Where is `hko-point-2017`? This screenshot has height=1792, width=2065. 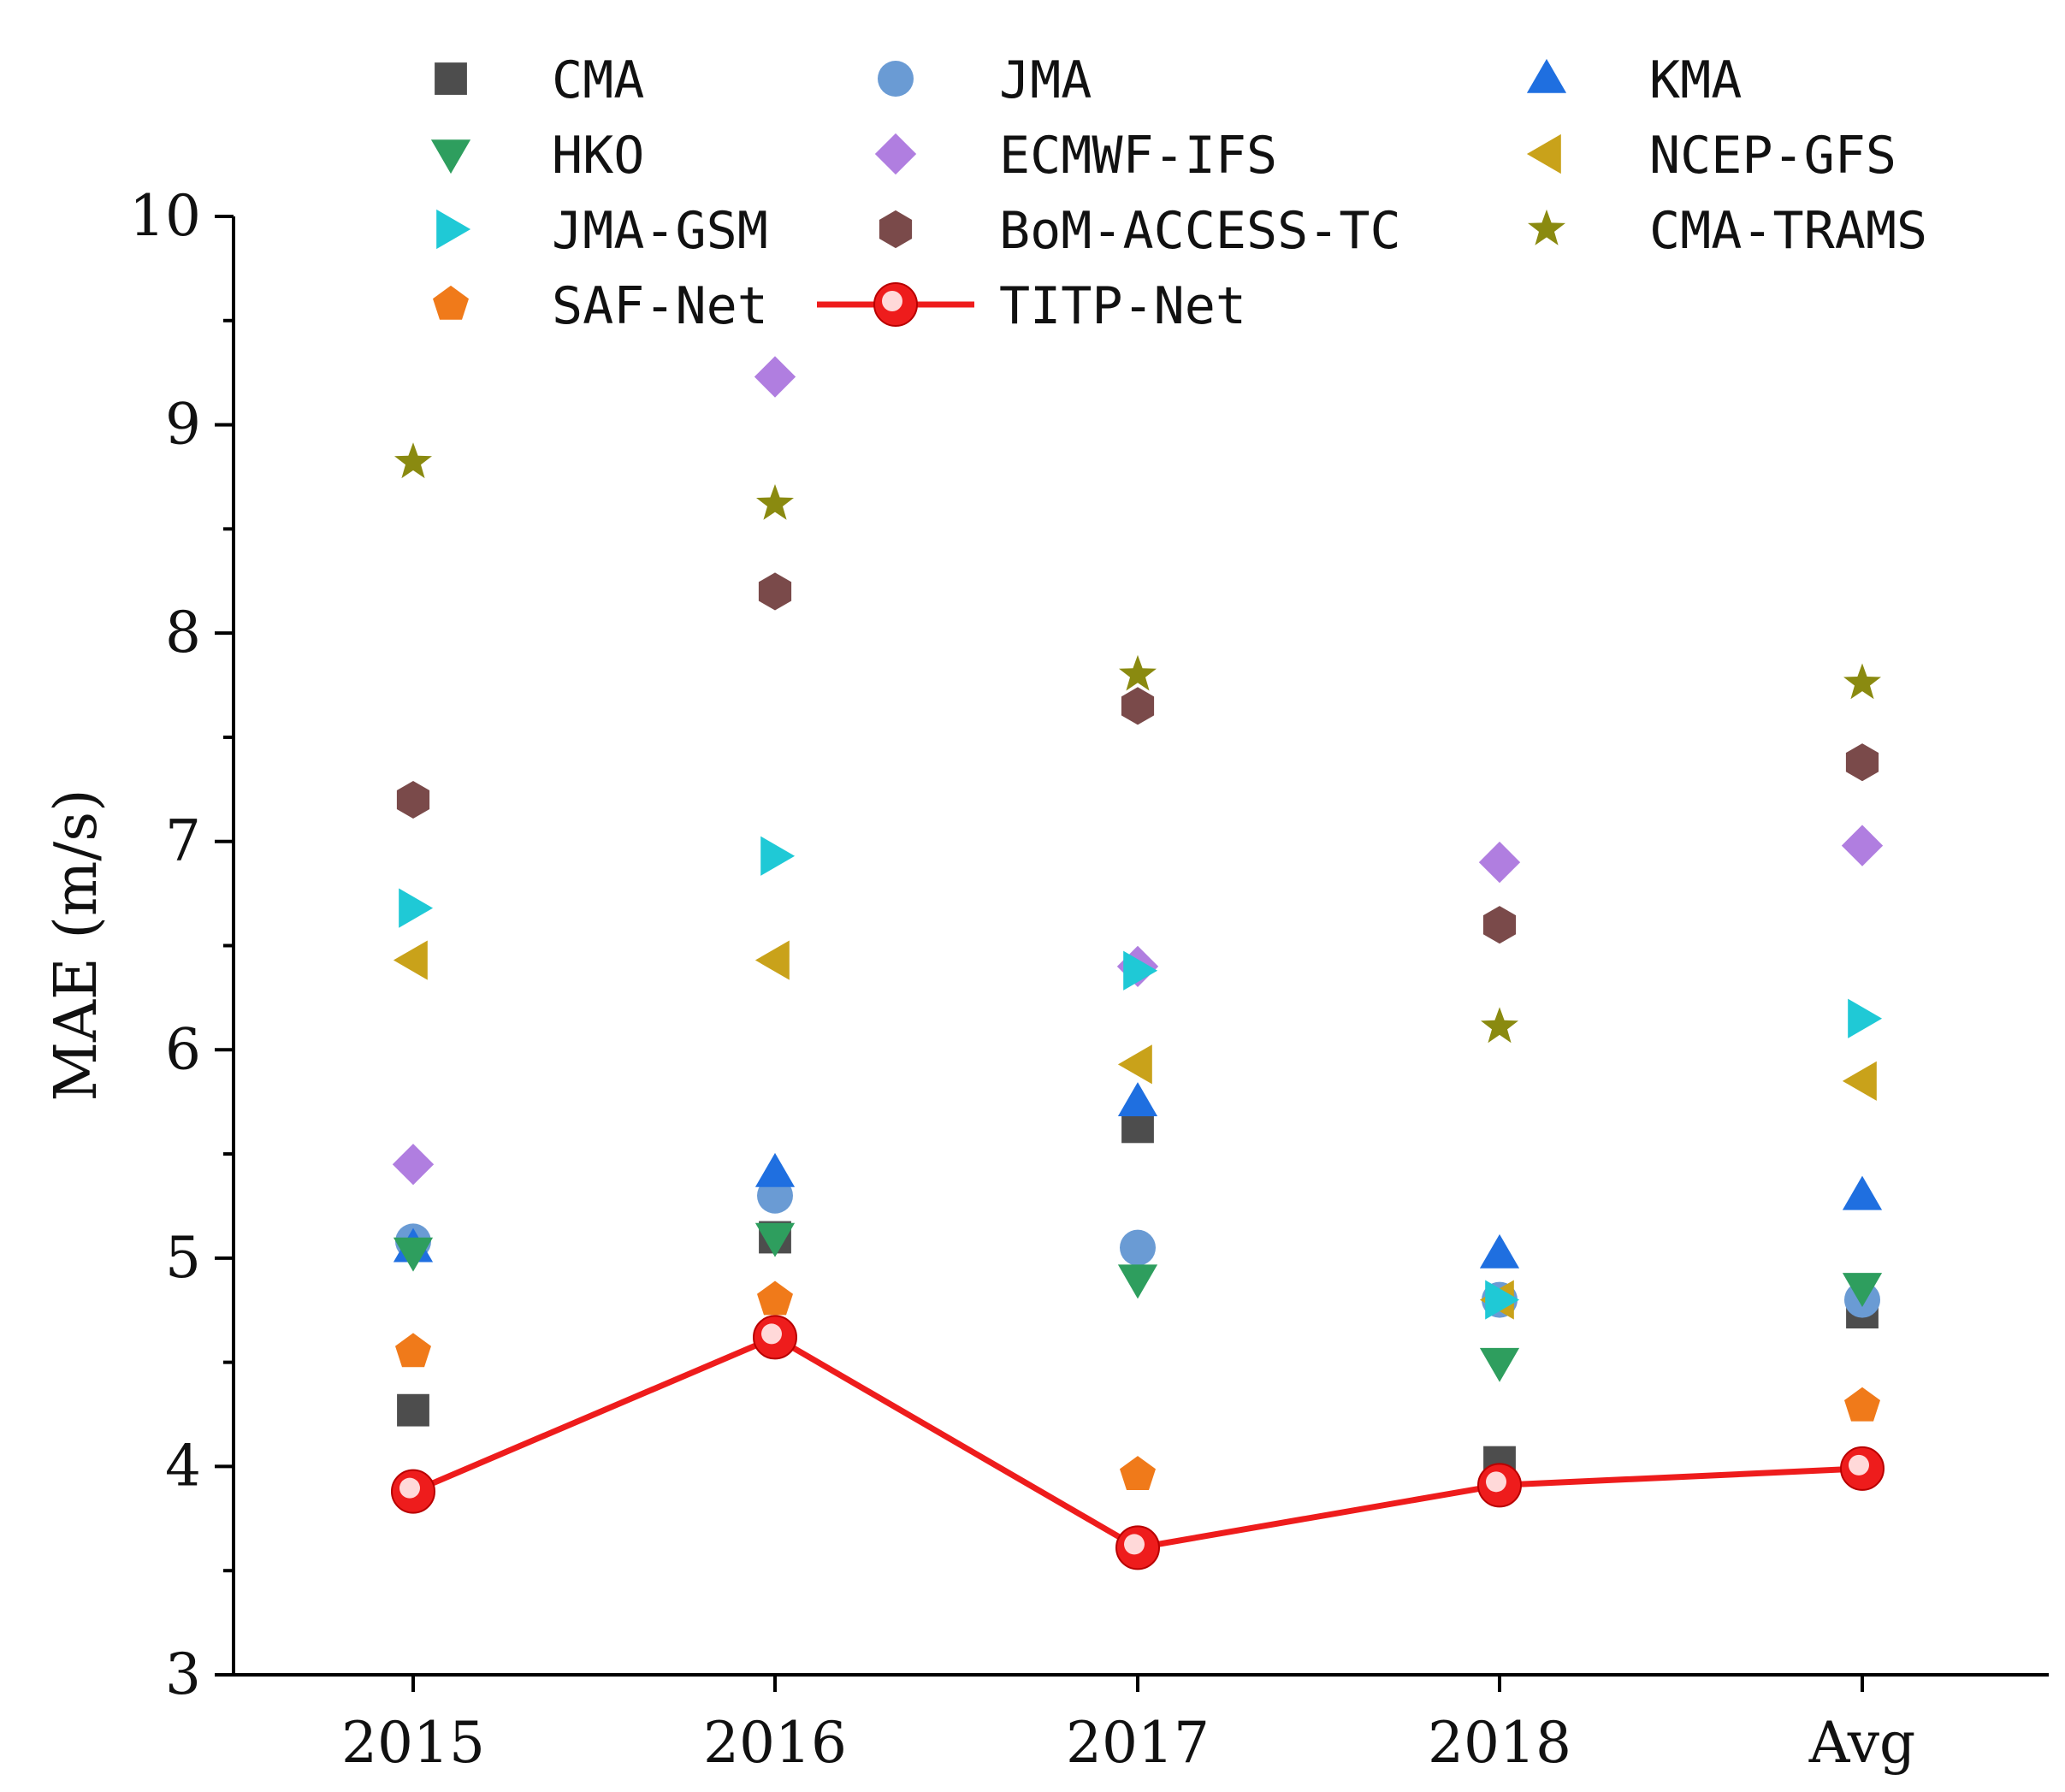 hko-point-2017 is located at coordinates (1138, 1281).